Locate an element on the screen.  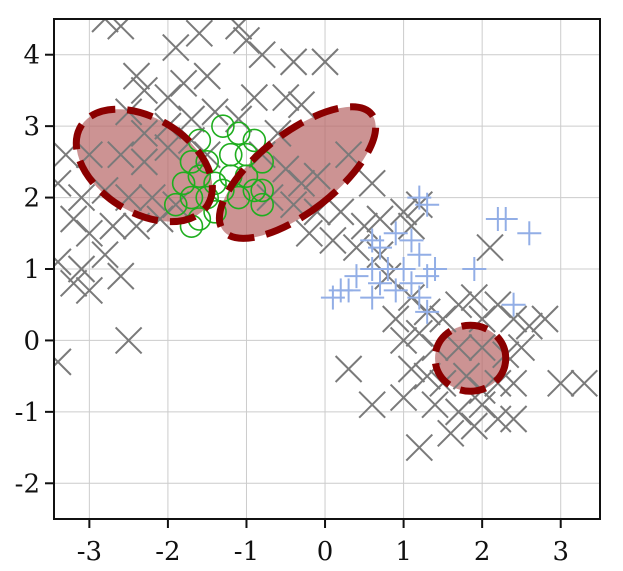
x-tick-label: 2 is located at coordinates (482, 552).